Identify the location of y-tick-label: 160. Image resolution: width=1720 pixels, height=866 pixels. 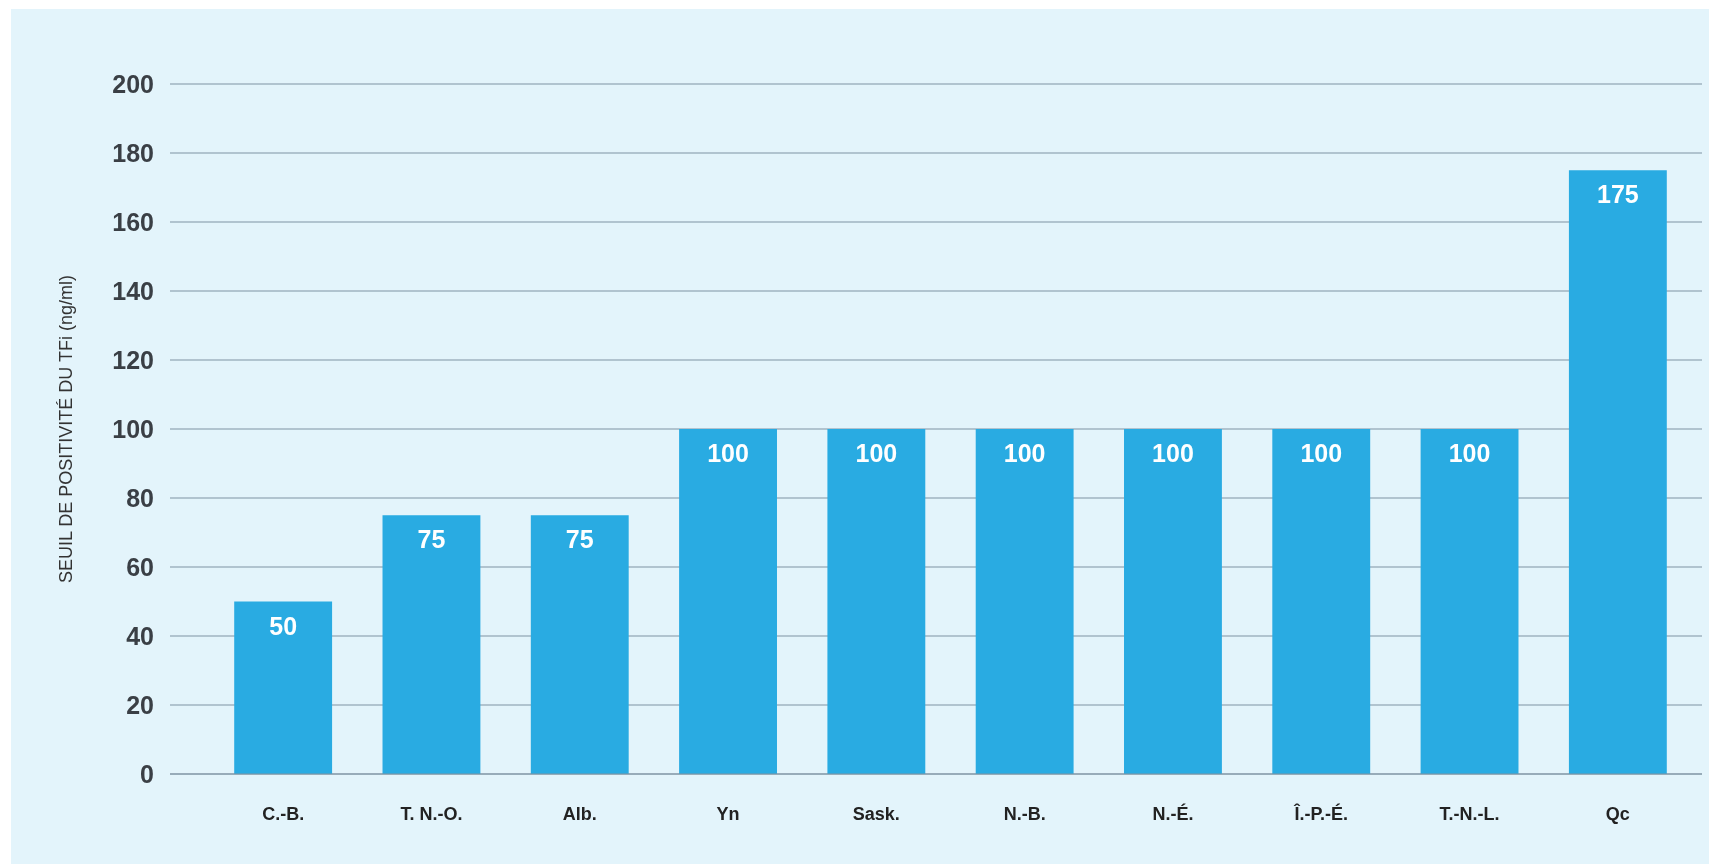
(133, 221).